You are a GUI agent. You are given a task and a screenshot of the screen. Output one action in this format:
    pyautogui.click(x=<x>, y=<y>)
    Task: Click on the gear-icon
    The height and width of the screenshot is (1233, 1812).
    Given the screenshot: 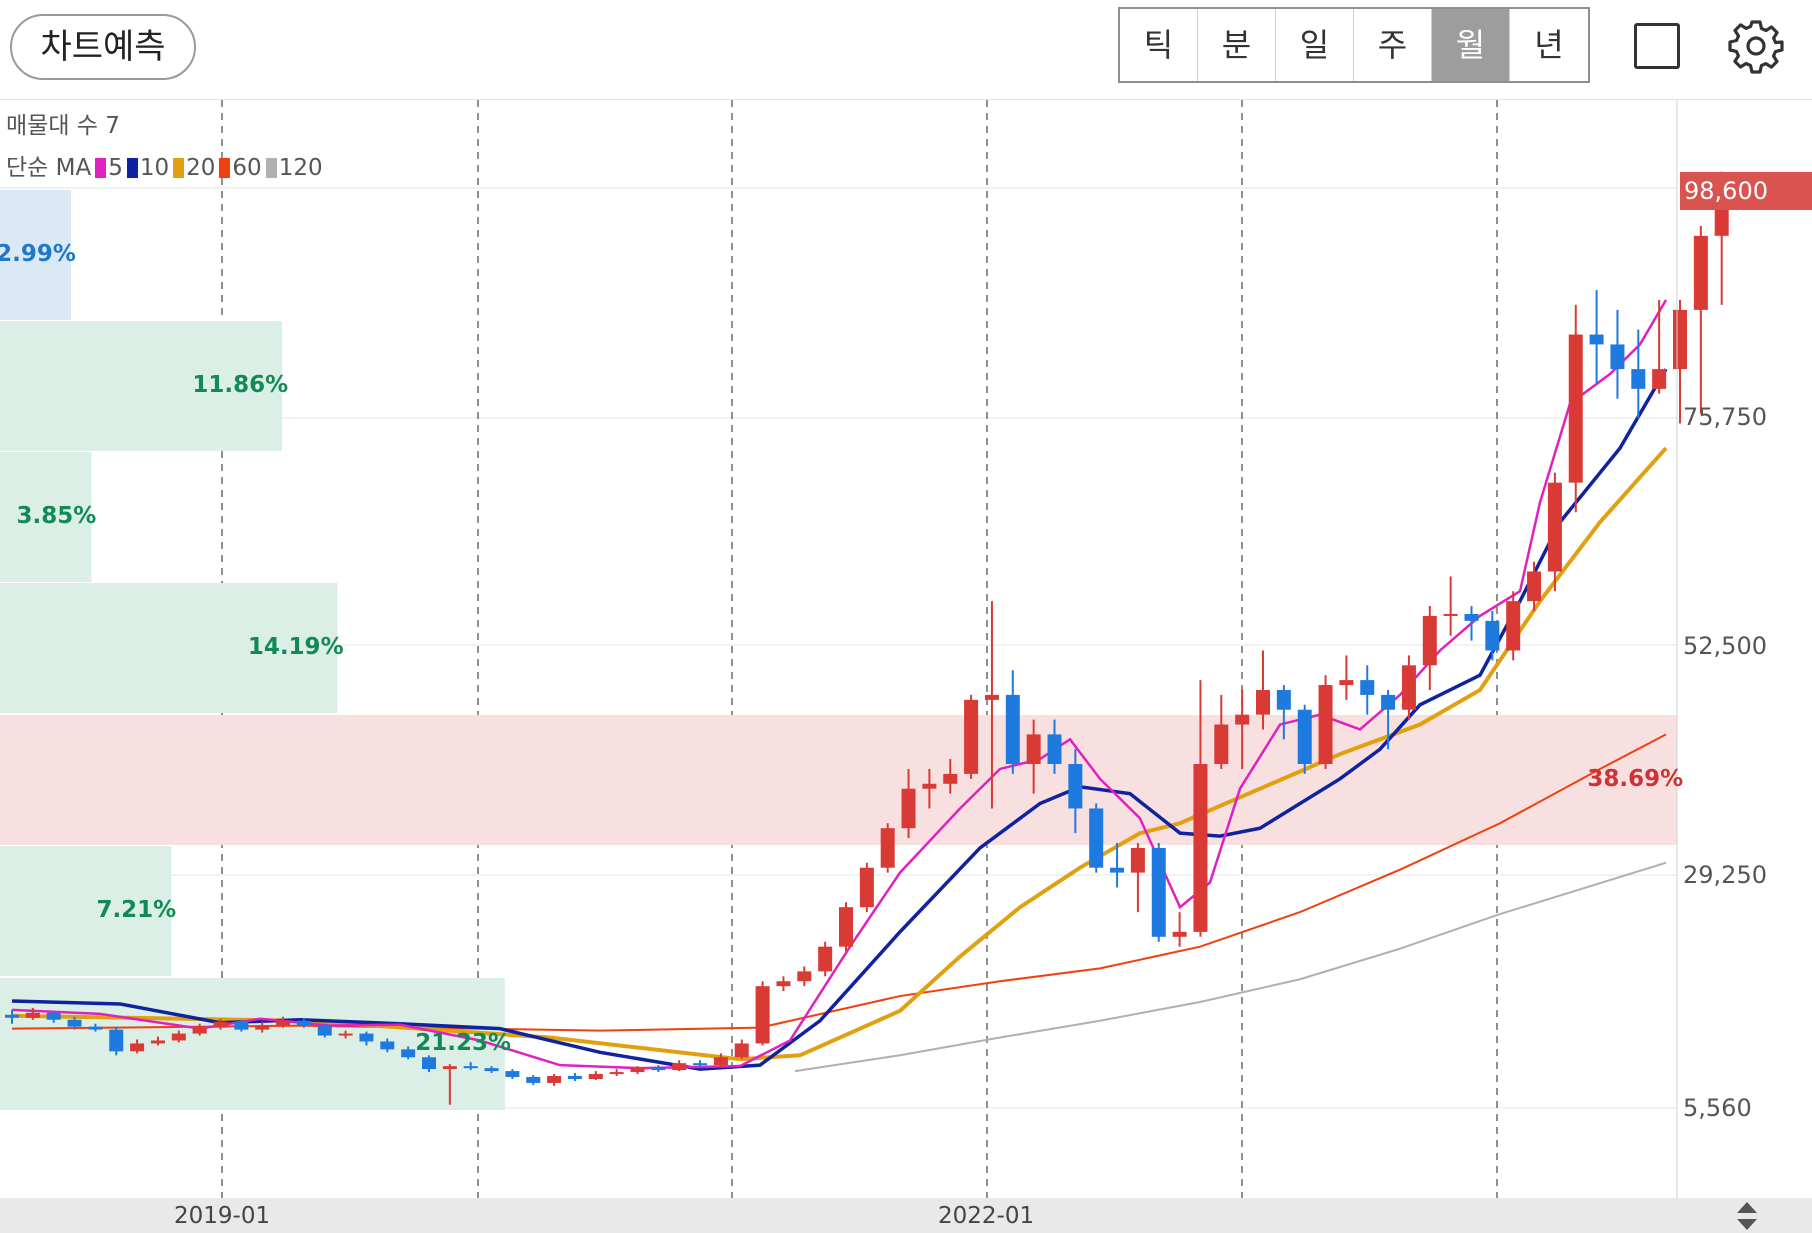 What is the action you would take?
    pyautogui.click(x=1756, y=46)
    